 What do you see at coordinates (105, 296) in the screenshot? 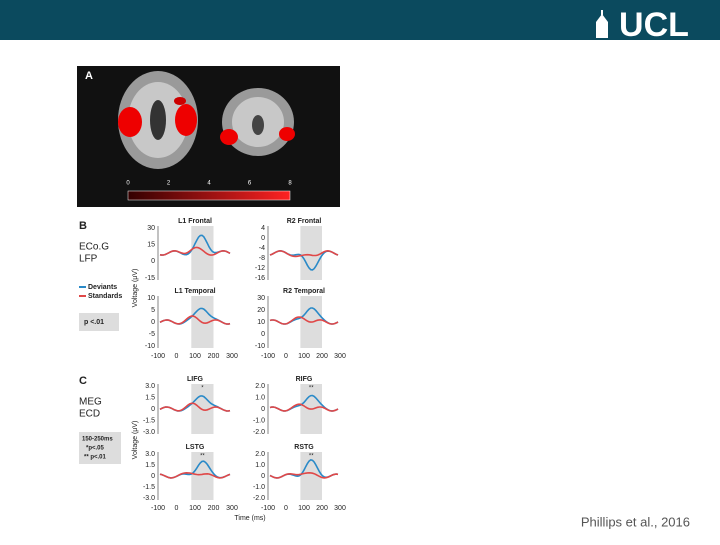
I see `legend-label: Standards` at bounding box center [105, 296].